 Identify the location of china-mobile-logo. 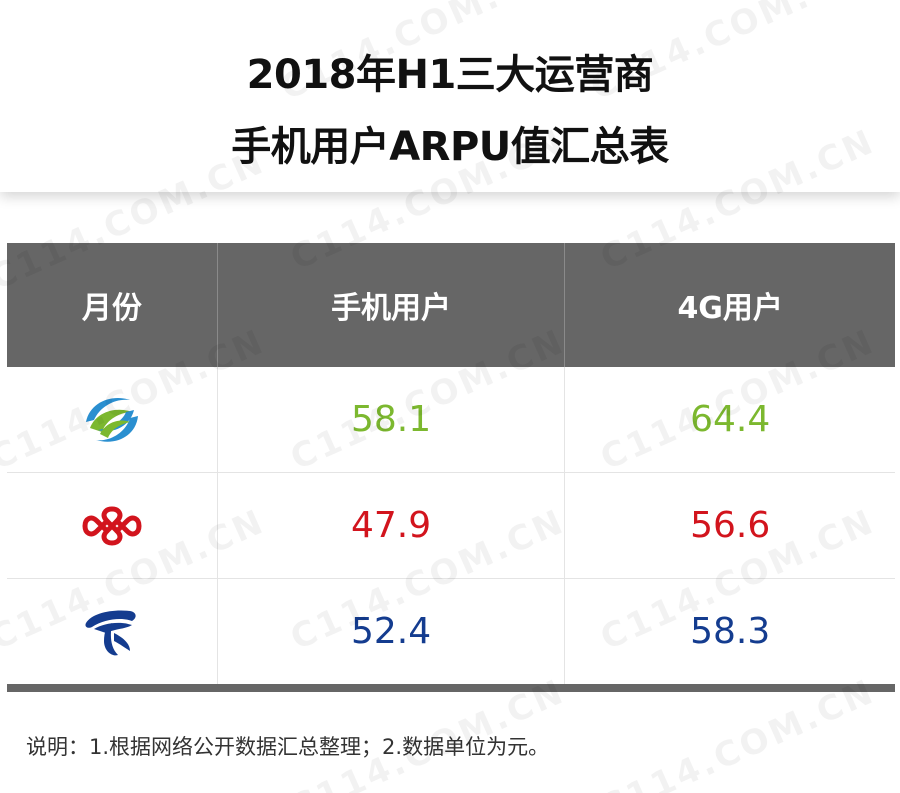
(112, 419).